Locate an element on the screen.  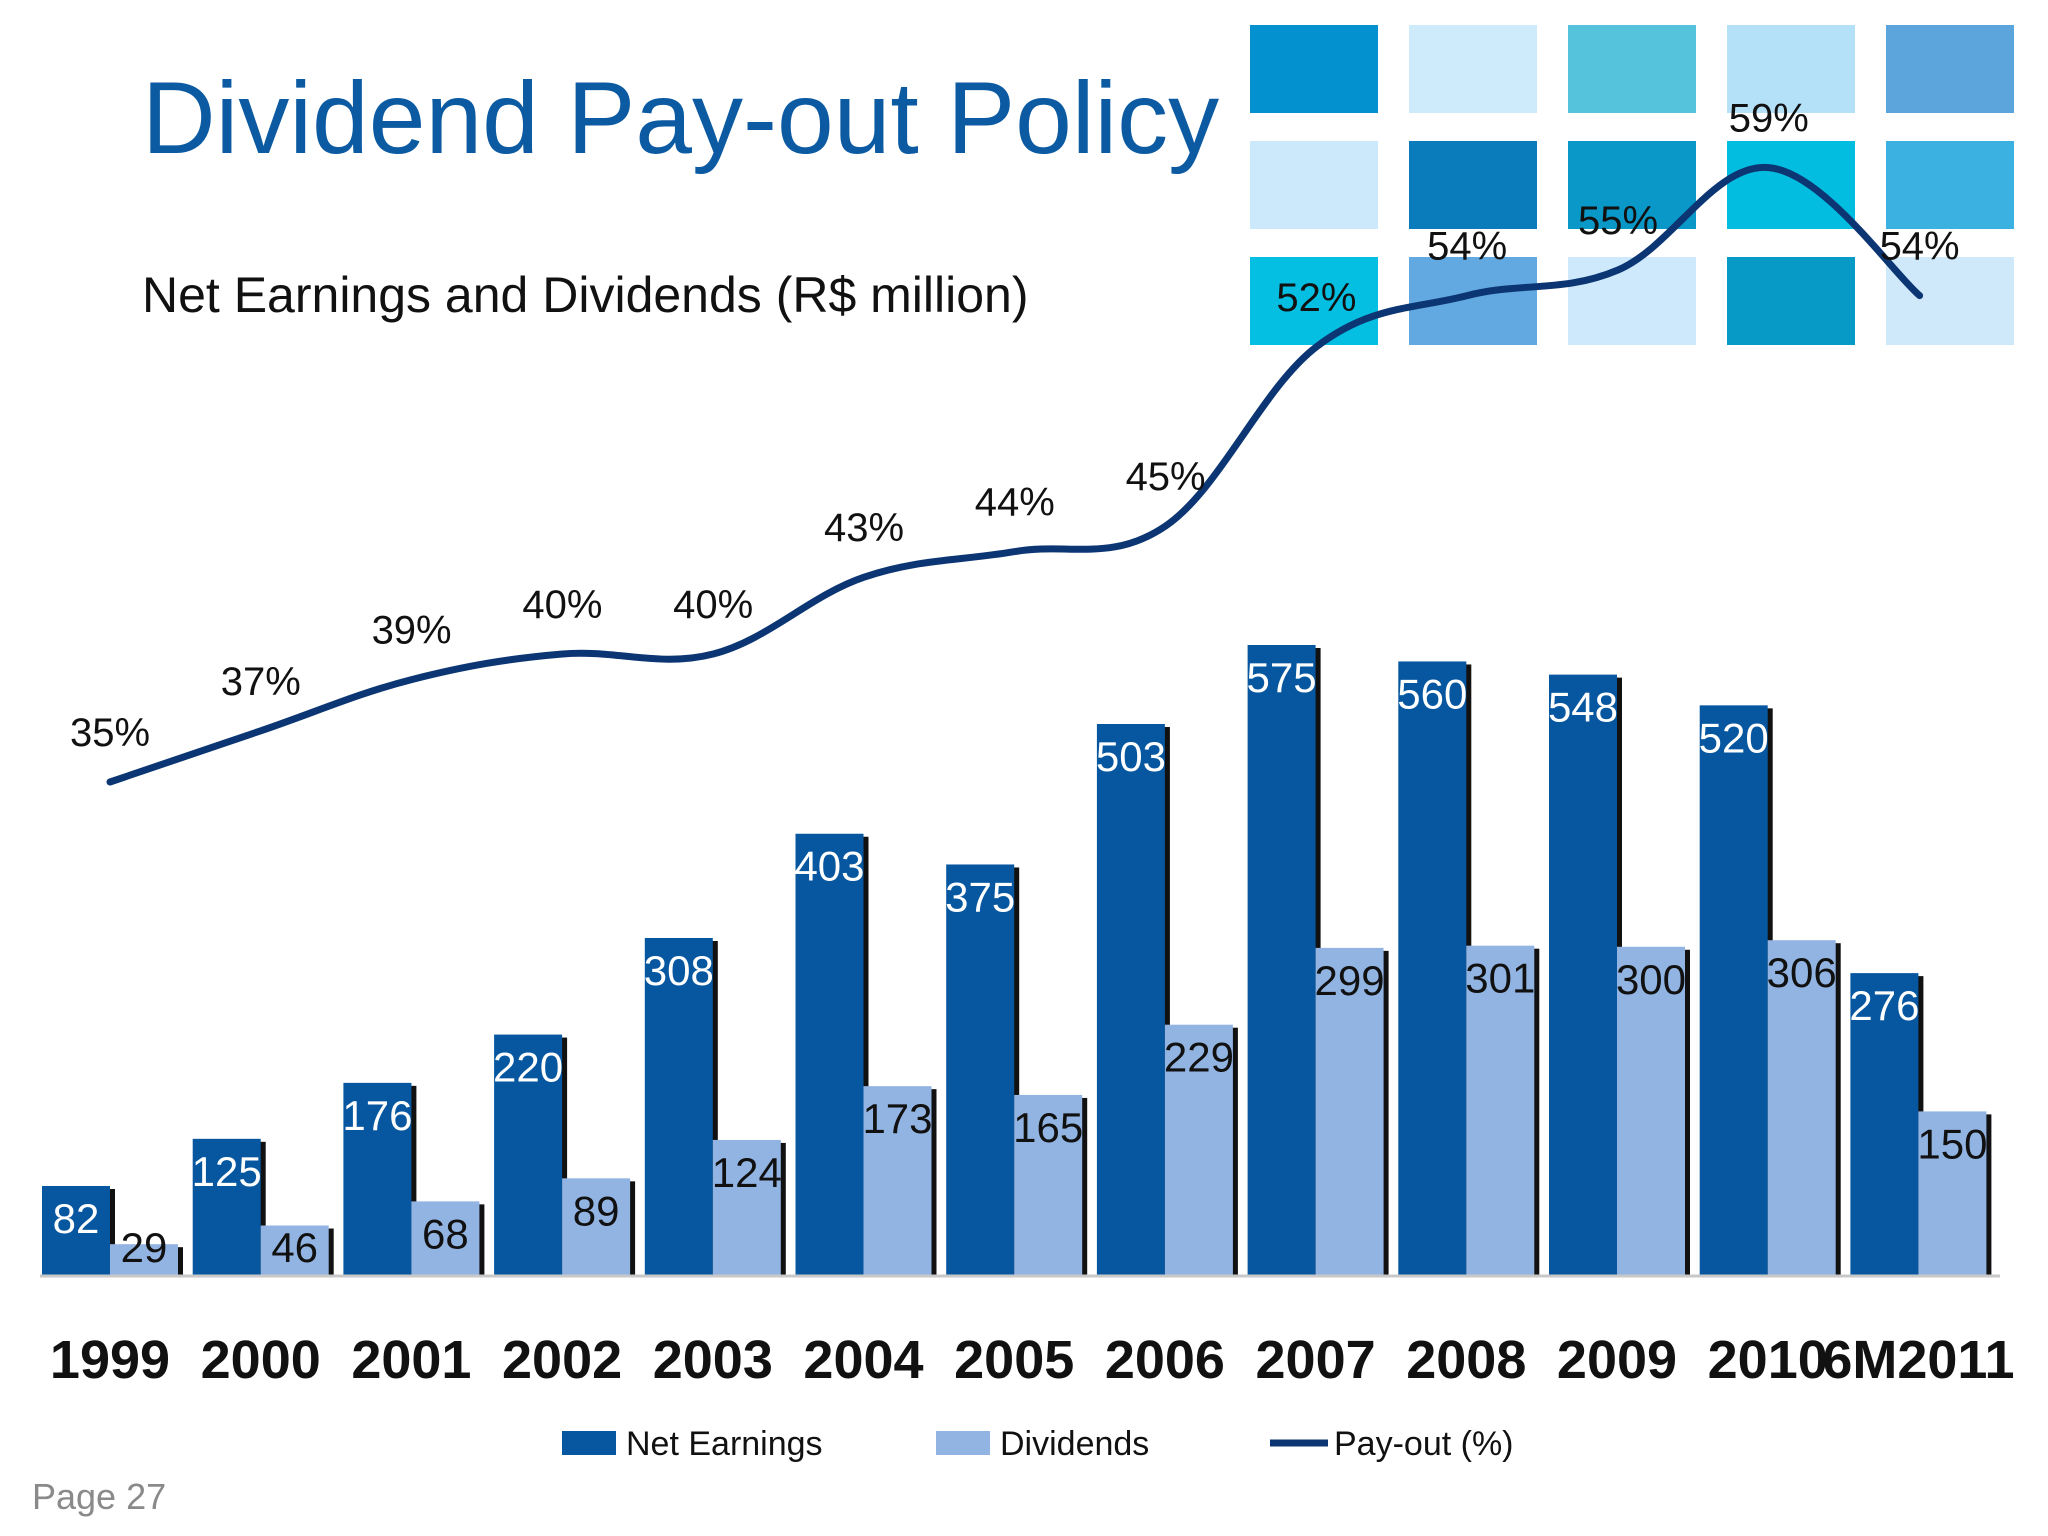
payout-value-label: 55% is located at coordinates (1618, 221).